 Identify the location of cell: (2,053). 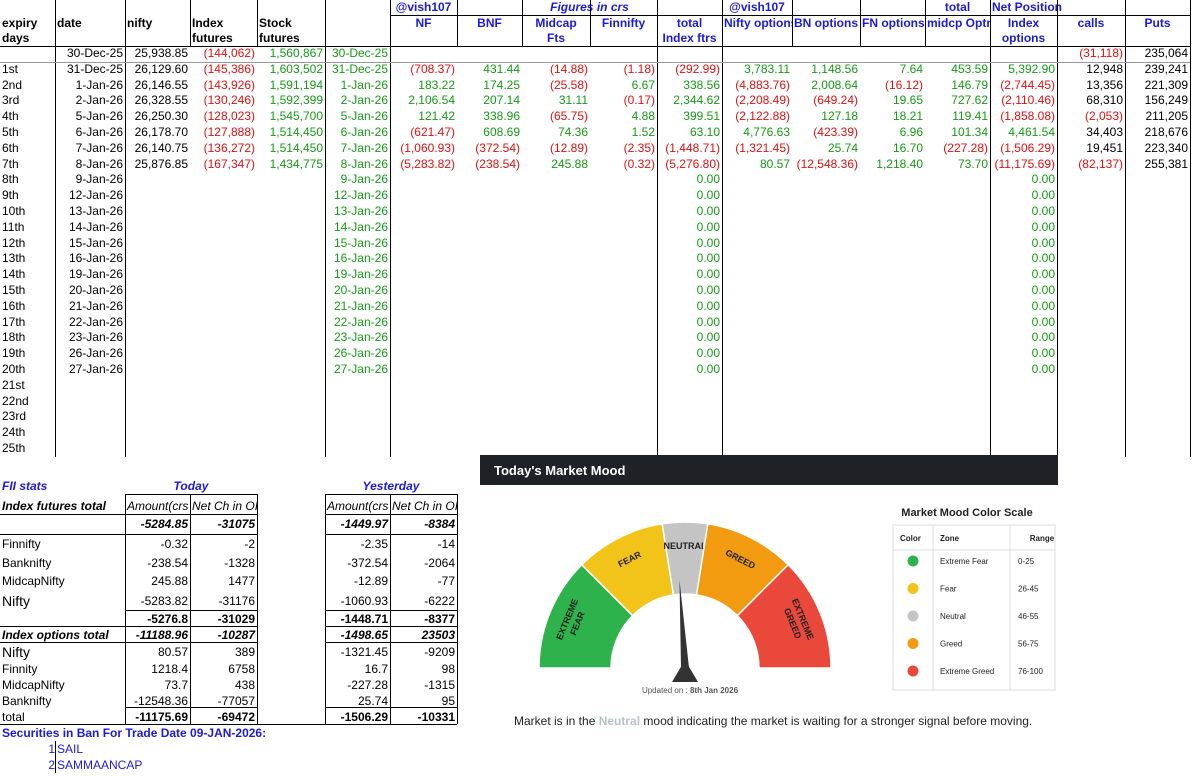
(1103, 116).